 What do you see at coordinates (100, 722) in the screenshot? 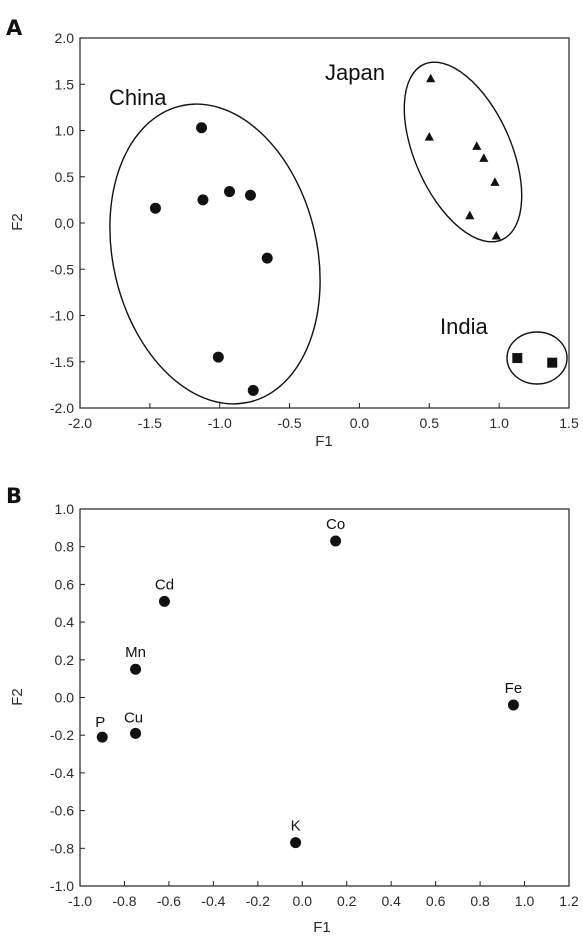
I see `variable-label: P` at bounding box center [100, 722].